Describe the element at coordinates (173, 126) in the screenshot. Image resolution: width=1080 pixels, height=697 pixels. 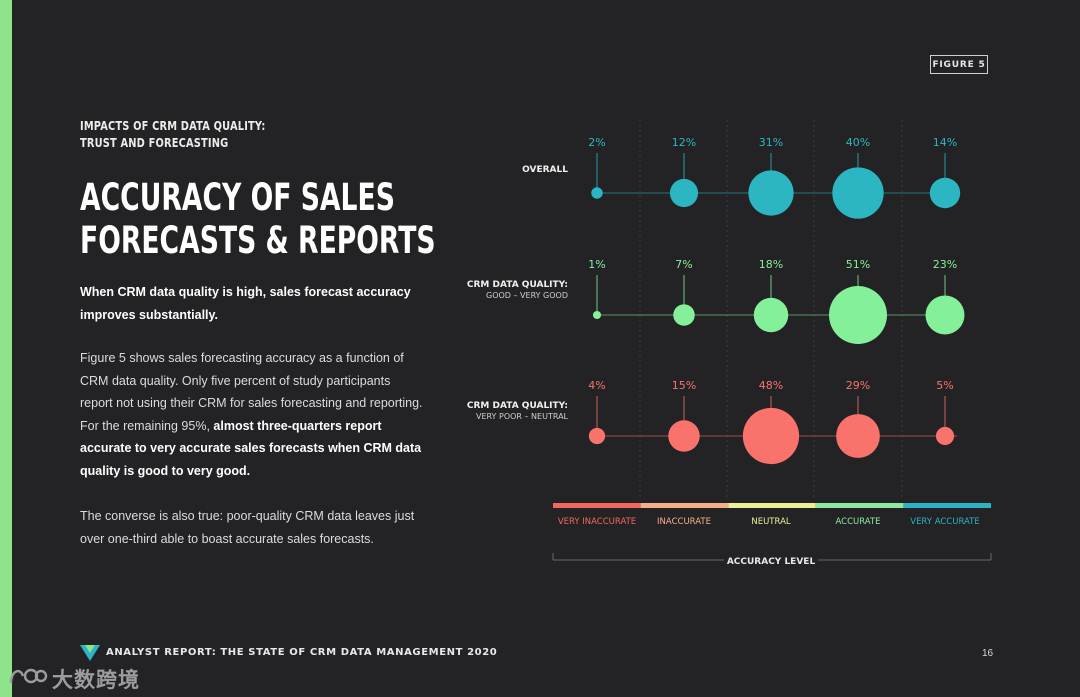
I see `kicker-line-1: IMPACTS OF CRM DATA QUALITY:` at that location.